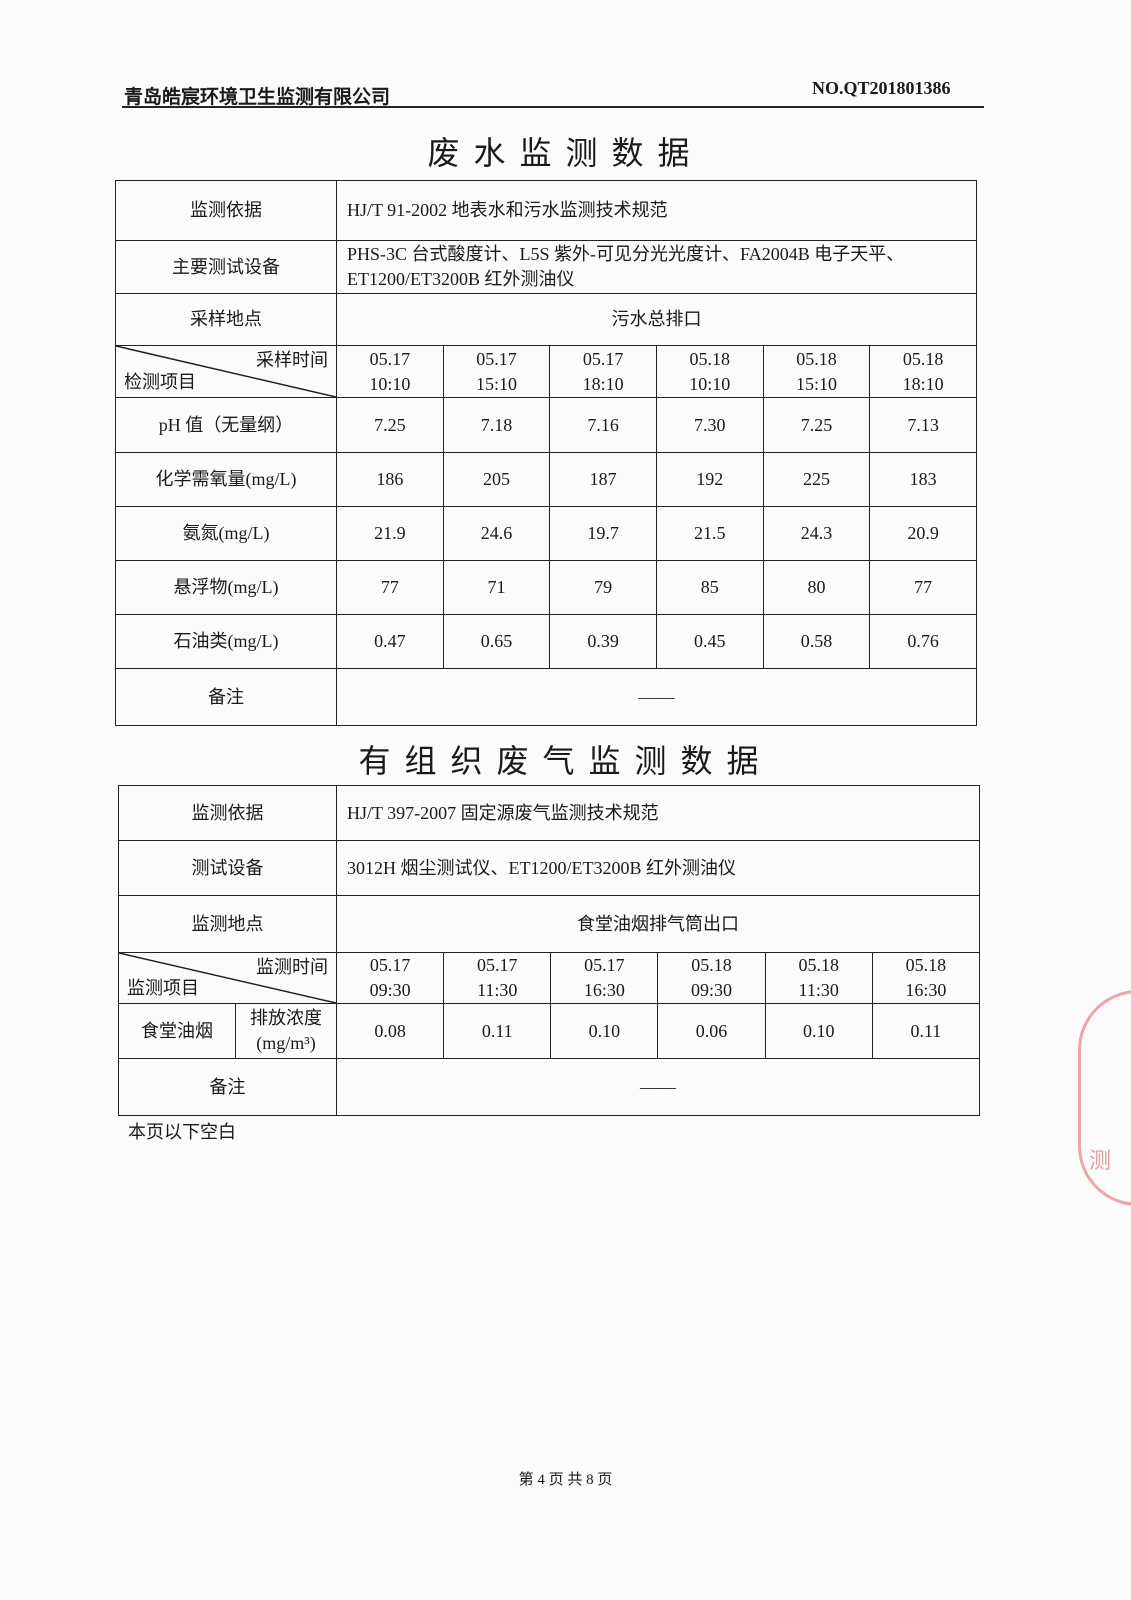  I want to click on report-number: NO.QT201801386, so click(881, 88).